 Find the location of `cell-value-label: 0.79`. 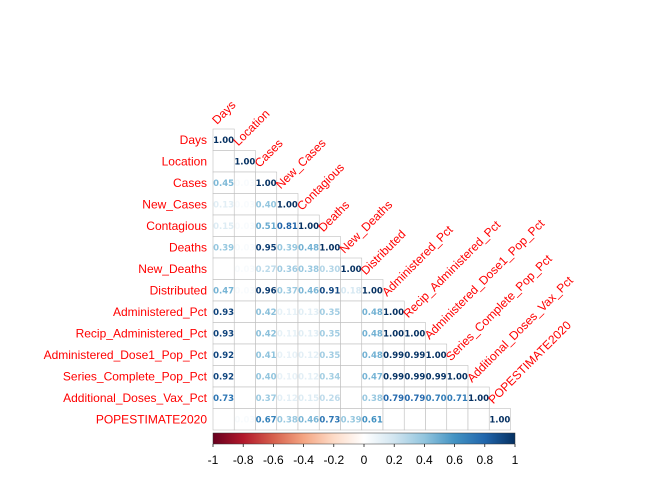

cell-value-label: 0.79 is located at coordinates (414, 399).